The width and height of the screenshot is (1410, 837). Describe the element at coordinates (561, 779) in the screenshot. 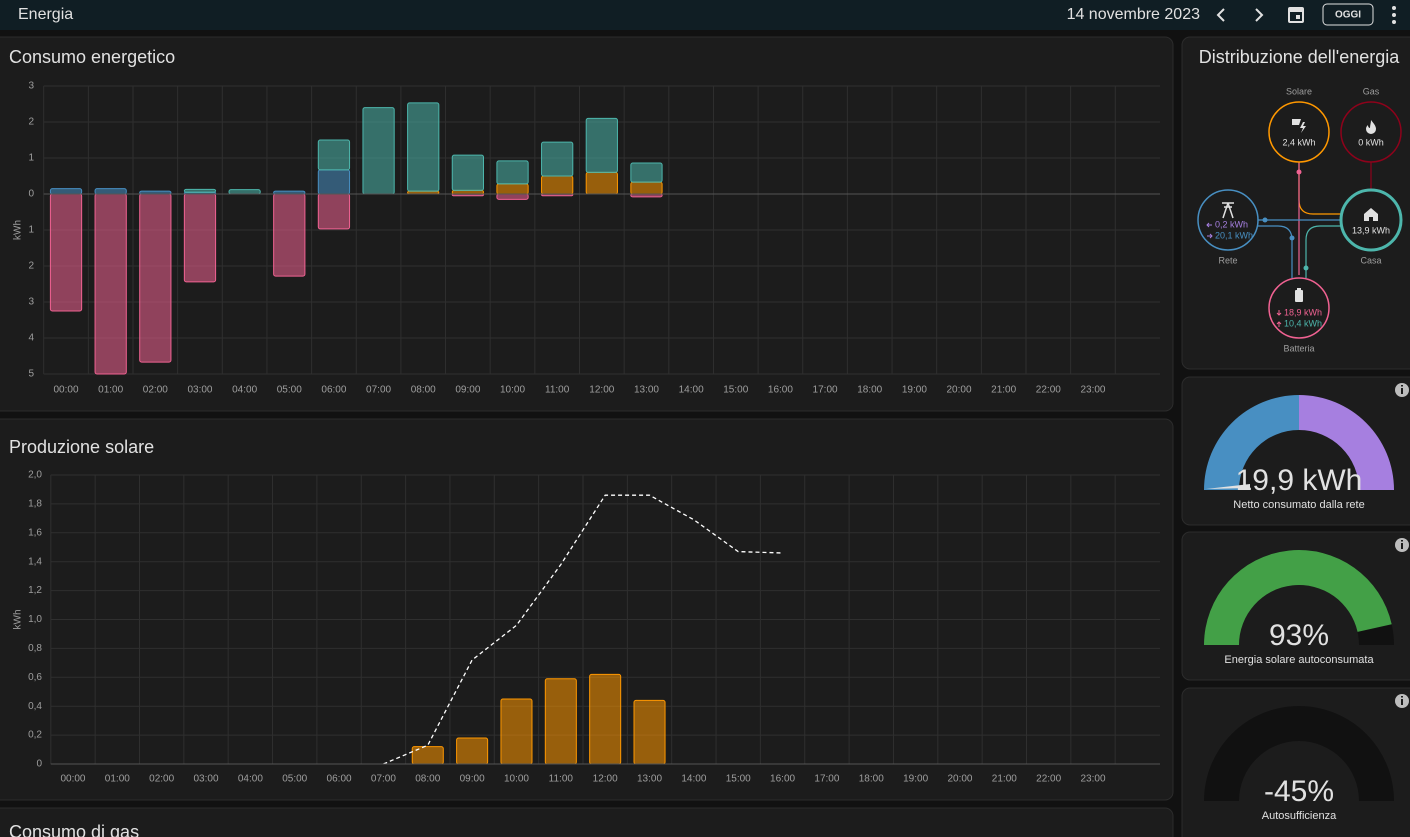

I see `x-tick-label: 11:00` at that location.